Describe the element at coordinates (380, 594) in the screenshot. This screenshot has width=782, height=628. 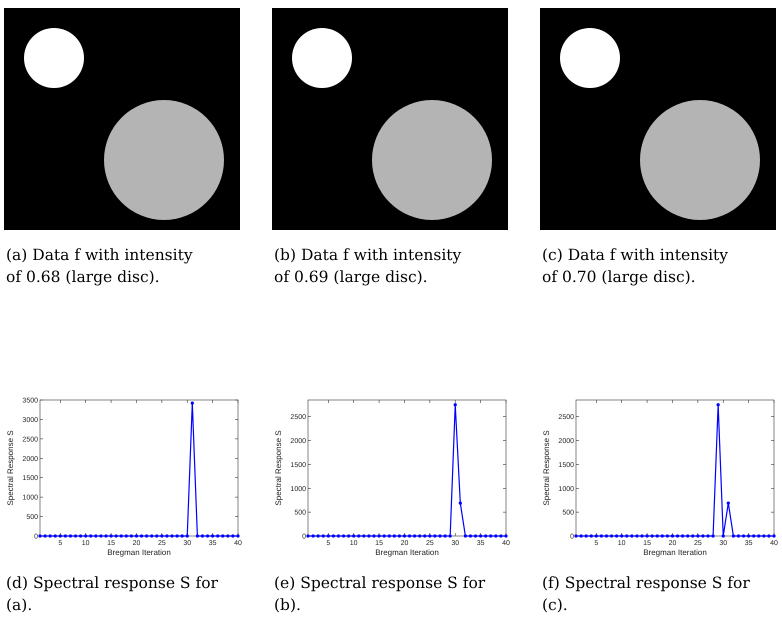
I see `text: (e) Spectral response S for (b).` at that location.